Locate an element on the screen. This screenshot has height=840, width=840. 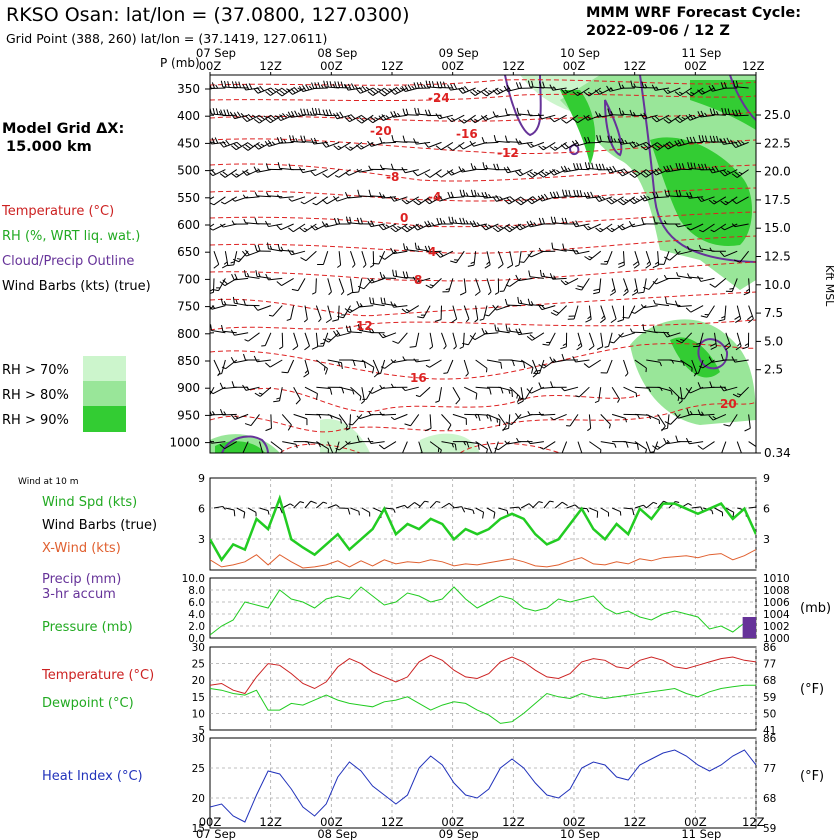
bottom-hour-label: 00Z is located at coordinates (574, 822).